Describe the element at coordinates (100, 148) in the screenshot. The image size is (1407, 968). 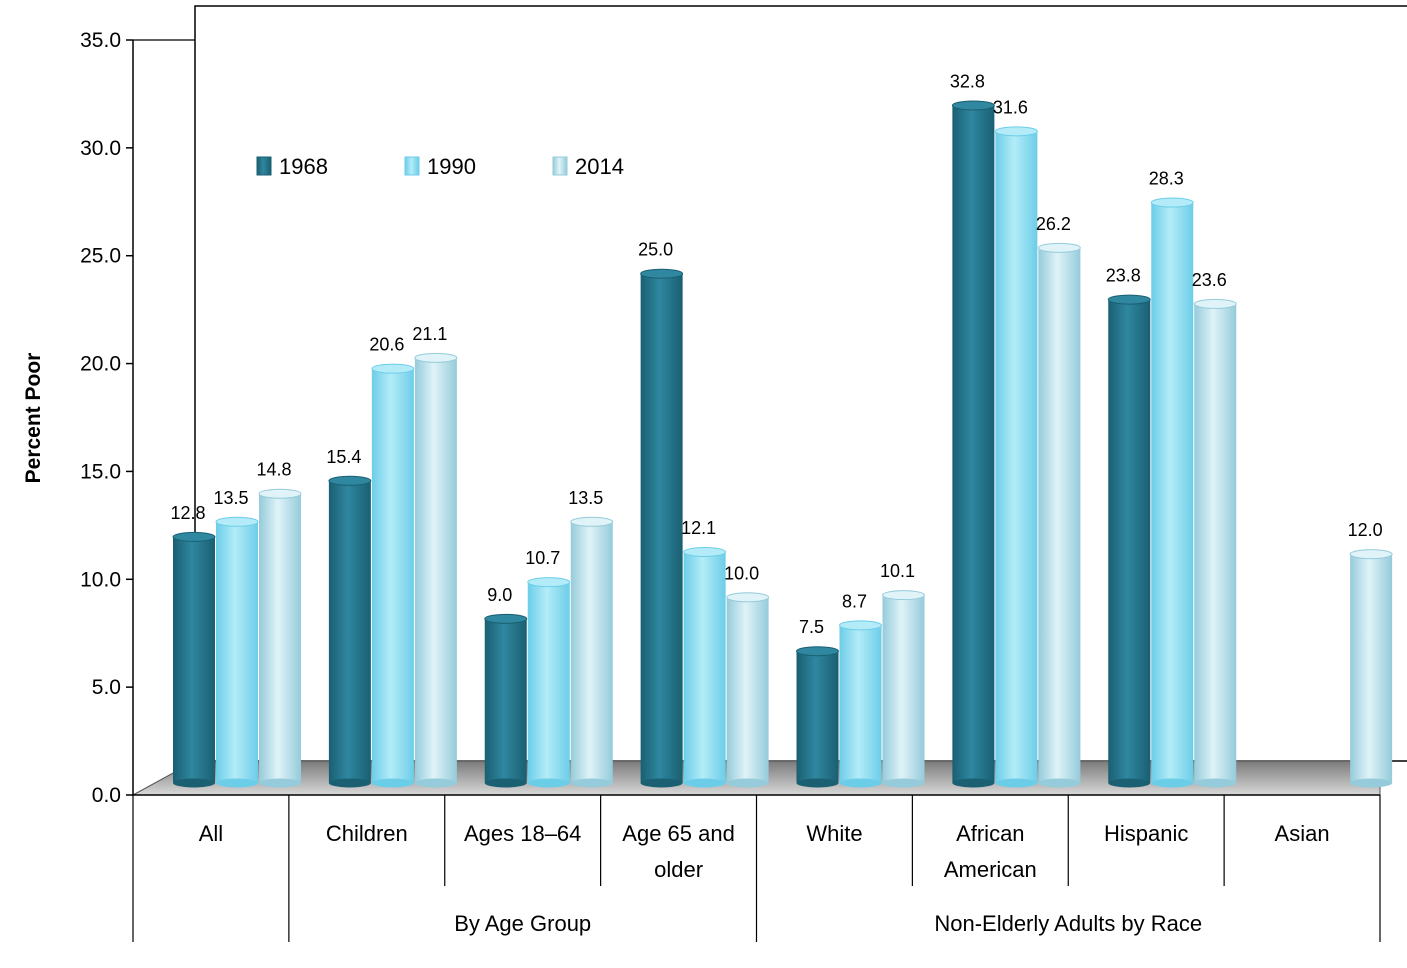
I see `y-tick-label: 30.0` at that location.